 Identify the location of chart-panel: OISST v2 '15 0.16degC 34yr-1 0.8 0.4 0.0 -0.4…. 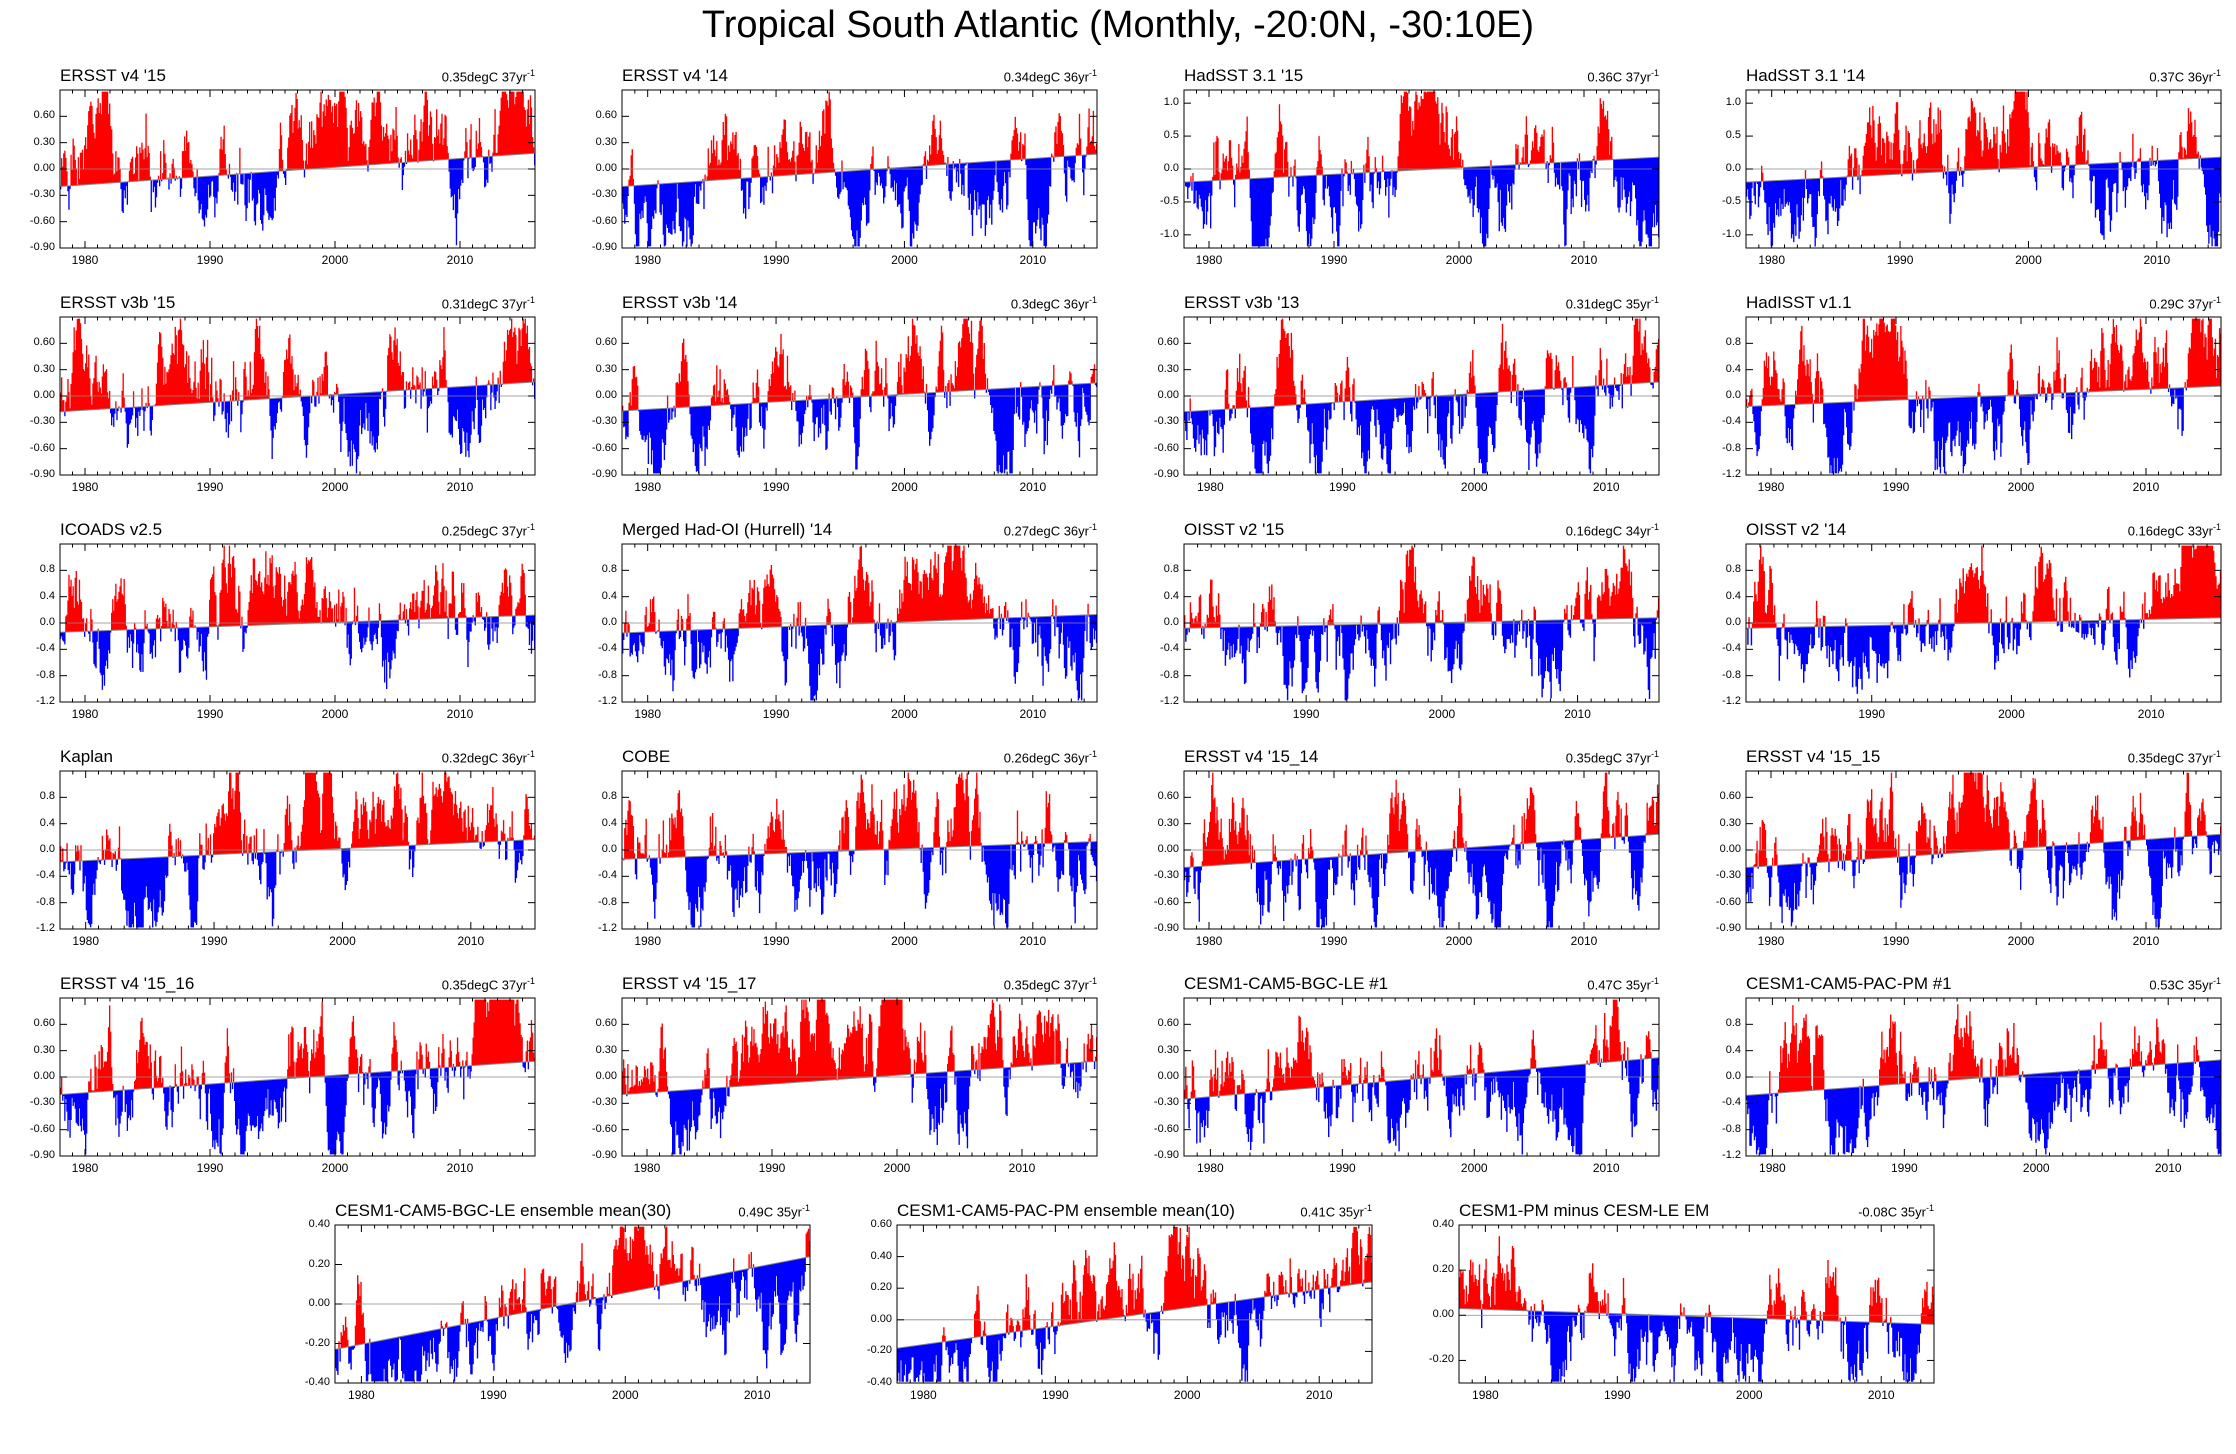
(1396, 622).